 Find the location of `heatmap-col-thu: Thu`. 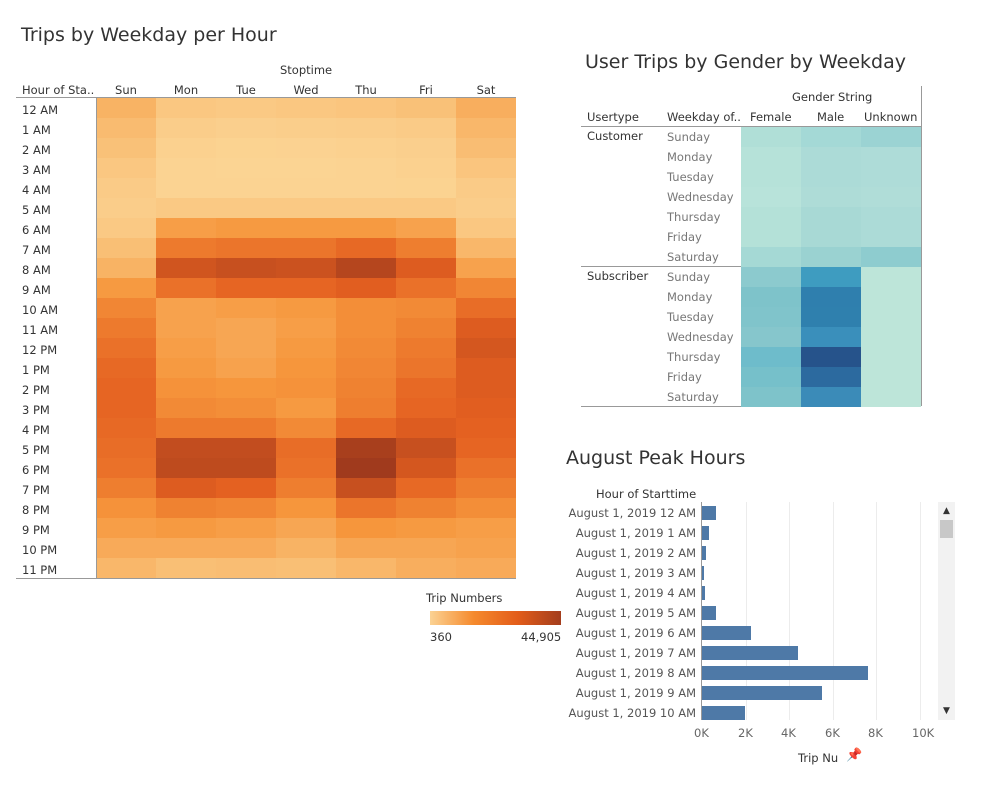

heatmap-col-thu: Thu is located at coordinates (366, 90).